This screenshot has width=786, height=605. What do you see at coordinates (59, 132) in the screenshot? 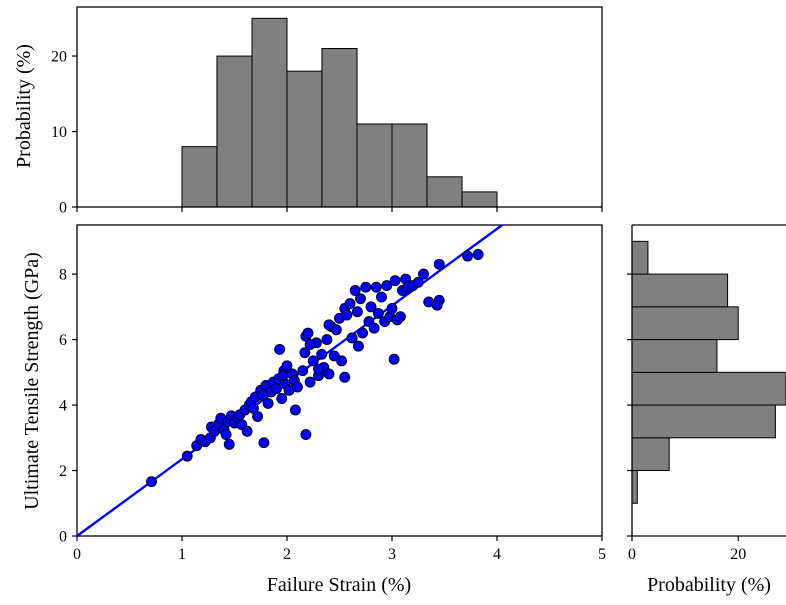
I see `top-hist-y-tick-label: 10` at bounding box center [59, 132].